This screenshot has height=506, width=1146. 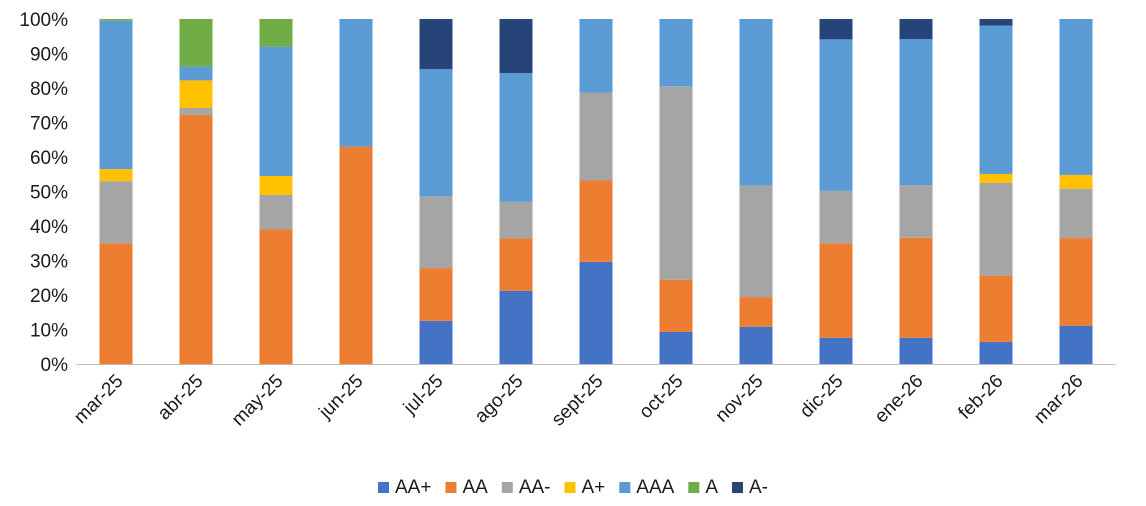 What do you see at coordinates (535, 487) in the screenshot?
I see `legend-label: AA-` at bounding box center [535, 487].